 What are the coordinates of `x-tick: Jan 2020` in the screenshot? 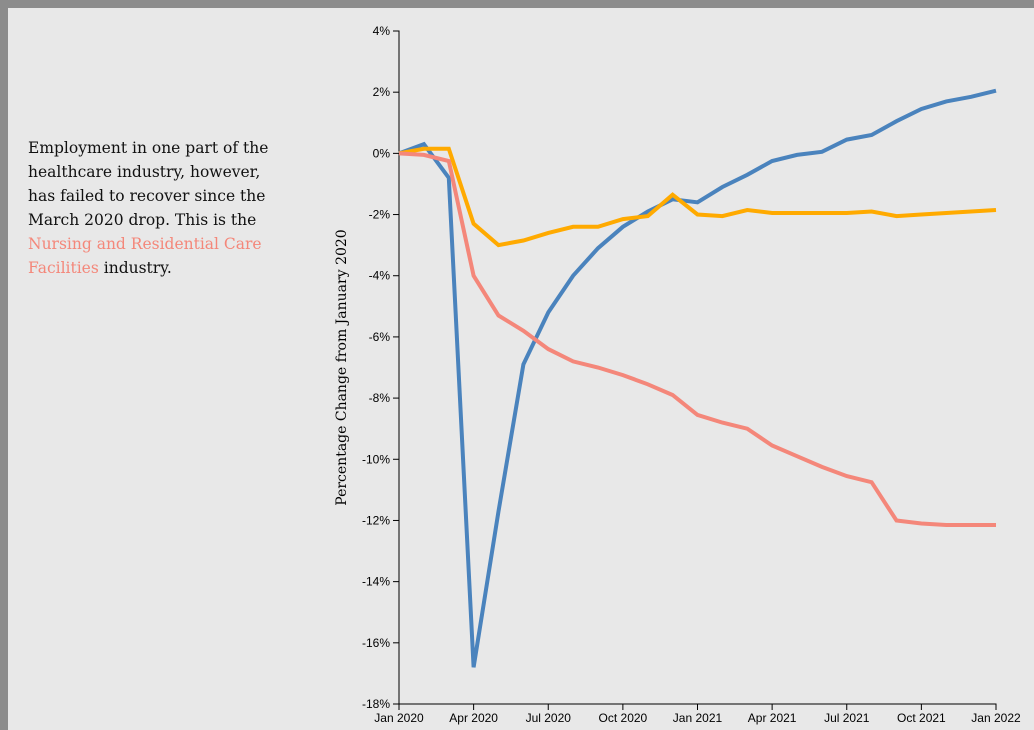 It's located at (399, 714).